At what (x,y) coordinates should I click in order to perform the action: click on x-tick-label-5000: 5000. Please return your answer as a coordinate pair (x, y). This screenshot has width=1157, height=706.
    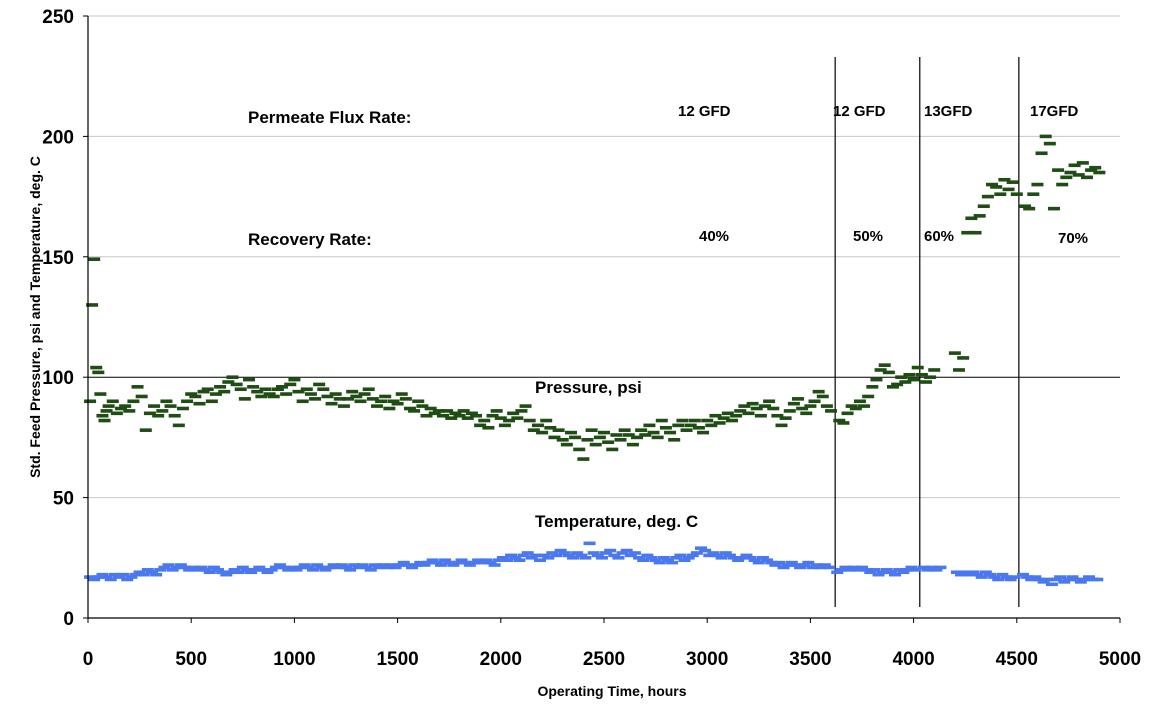
    Looking at the image, I should click on (1120, 659).